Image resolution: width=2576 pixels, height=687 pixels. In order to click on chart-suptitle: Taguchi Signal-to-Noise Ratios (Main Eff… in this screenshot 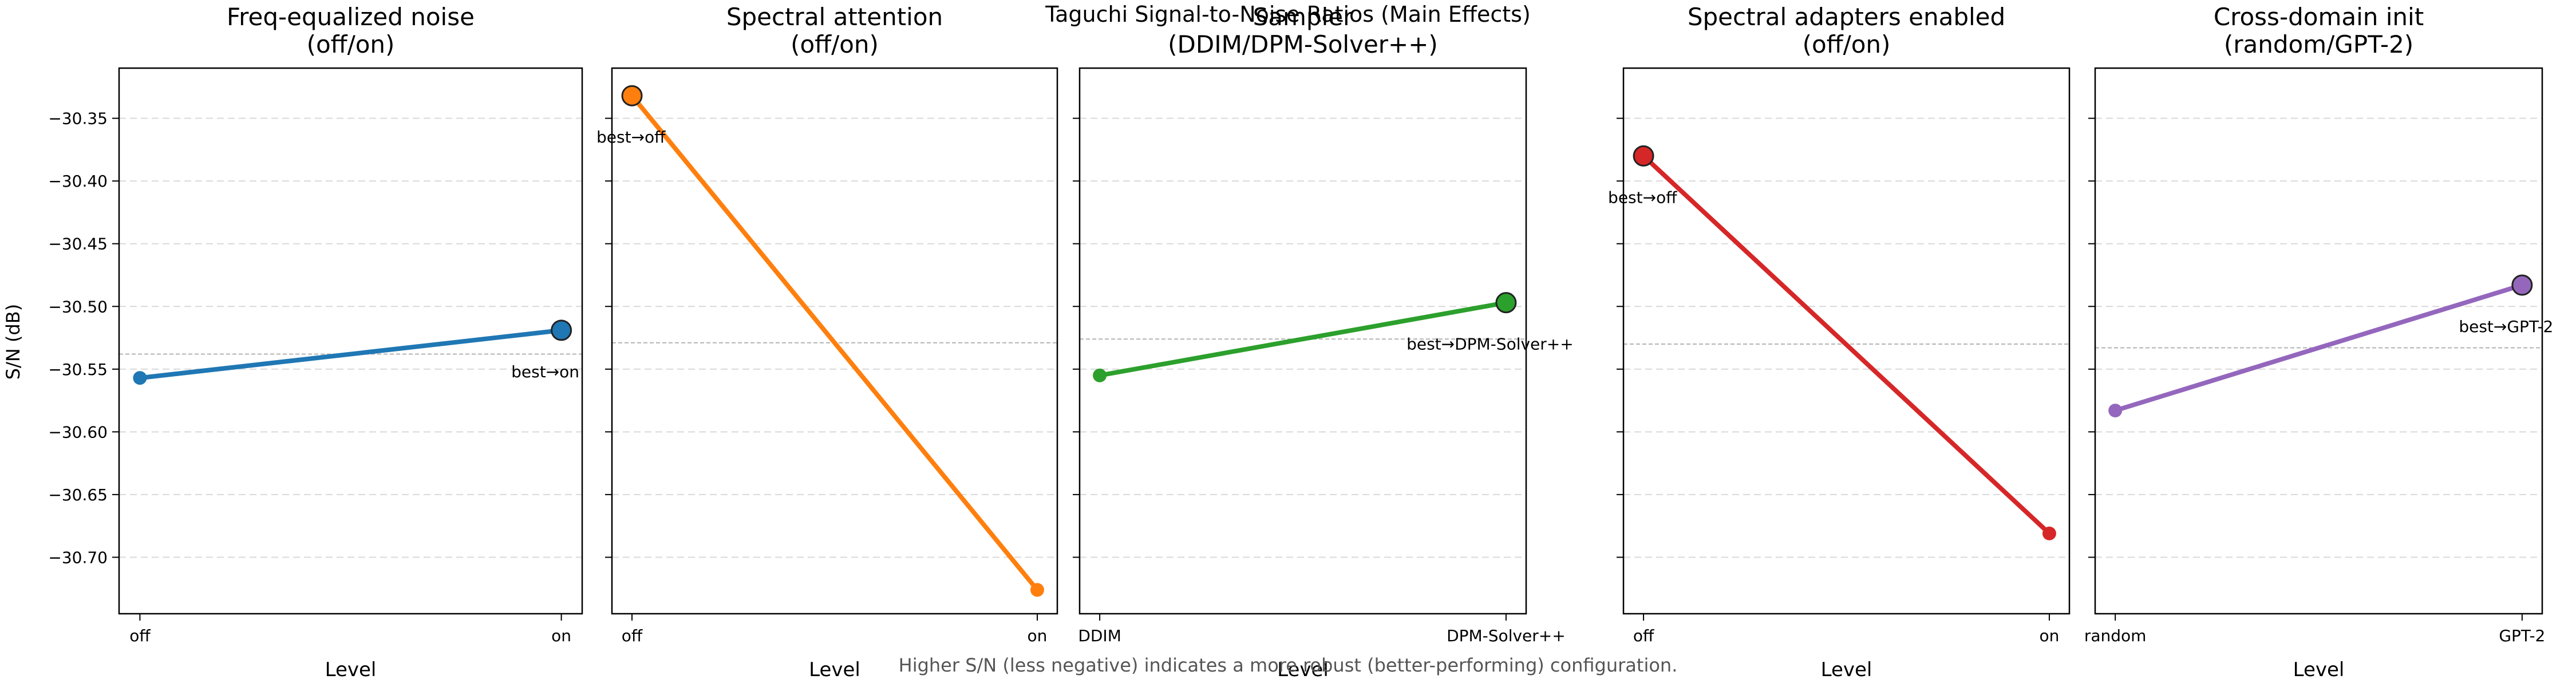, I will do `click(1288, 15)`.